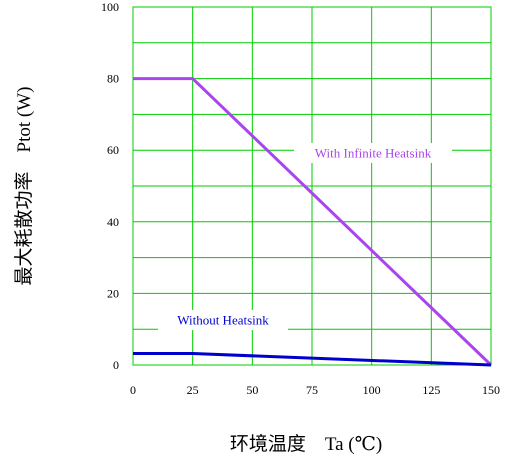 This screenshot has height=465, width=505. I want to click on x-tick-label: 0, so click(133, 390).